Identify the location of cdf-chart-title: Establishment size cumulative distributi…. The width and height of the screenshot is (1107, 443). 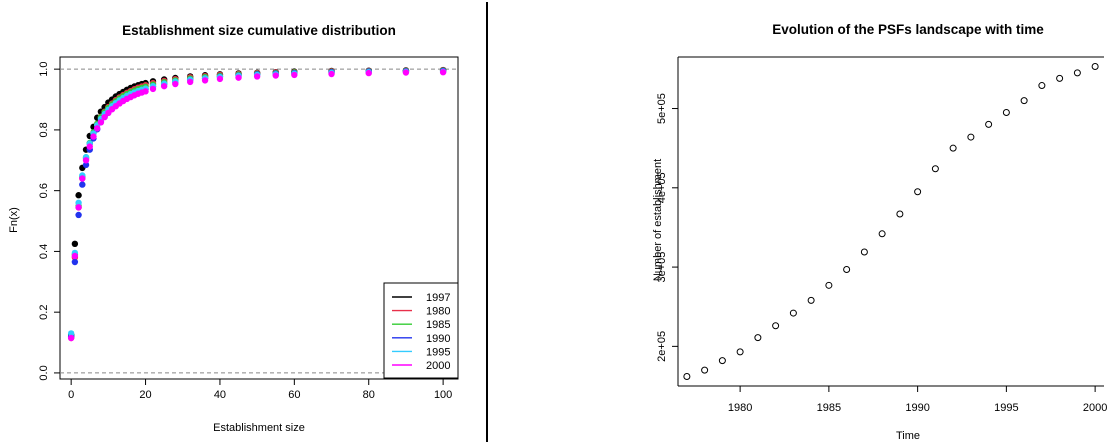
(259, 30).